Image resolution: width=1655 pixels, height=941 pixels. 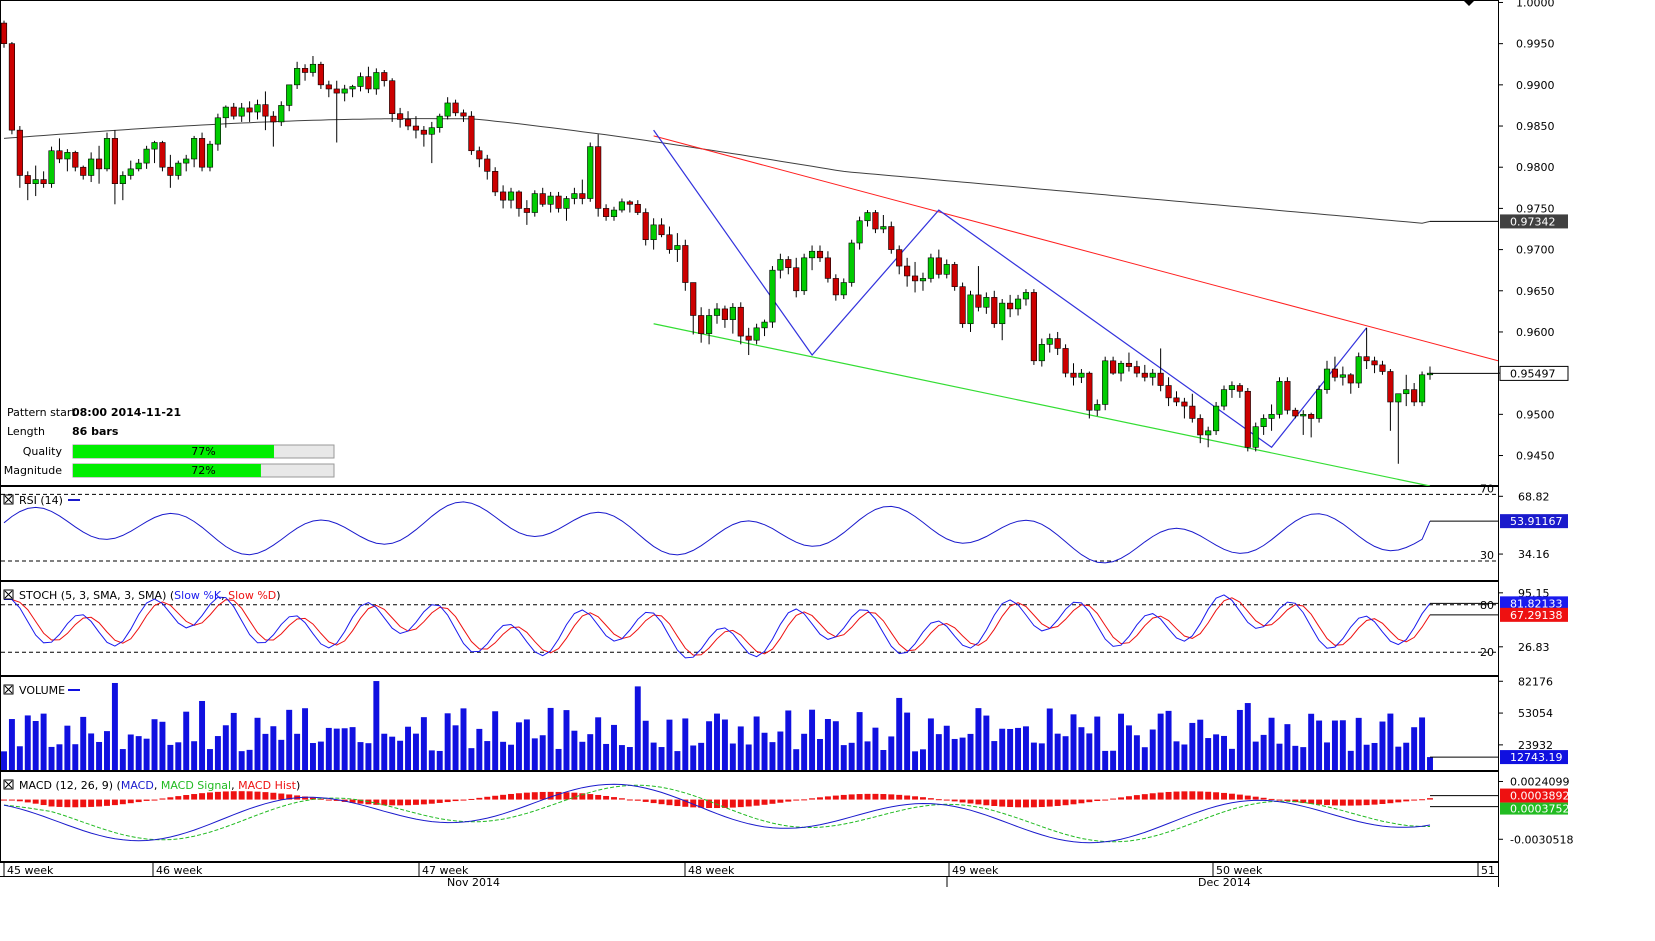 I want to click on volume-value-label: 12743.19, so click(x=1536, y=757).